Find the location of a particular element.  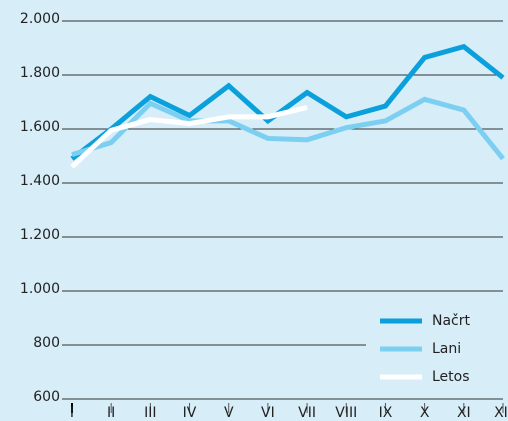

x-tick-label: IV is located at coordinates (190, 413).